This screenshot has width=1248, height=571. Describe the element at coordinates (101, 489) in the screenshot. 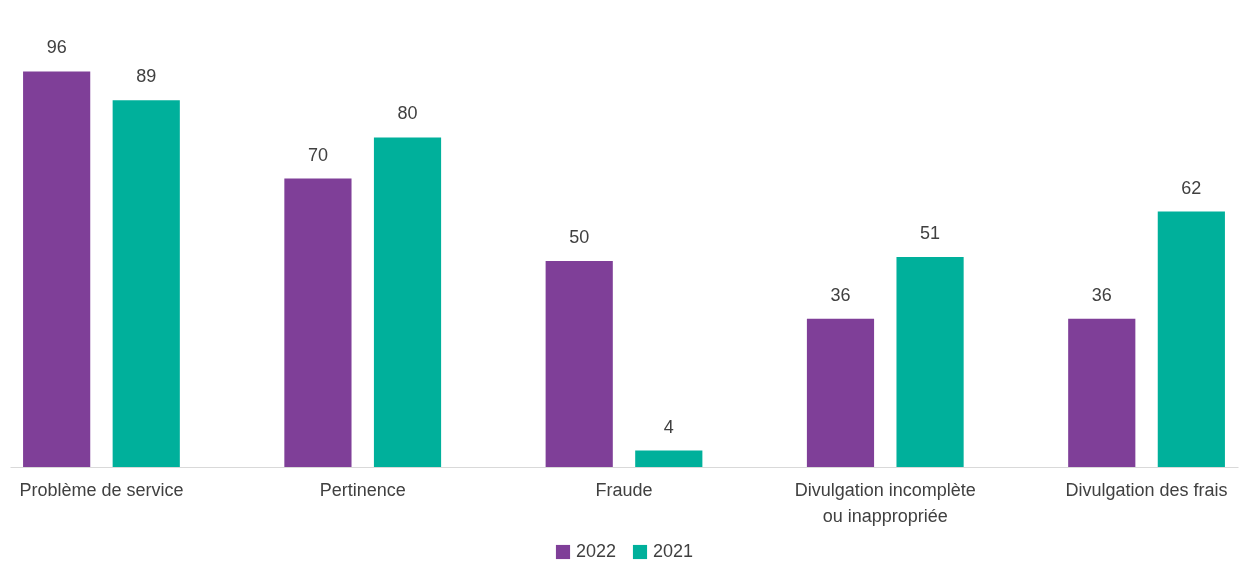

I see `x-tick-label: Problème de service` at that location.